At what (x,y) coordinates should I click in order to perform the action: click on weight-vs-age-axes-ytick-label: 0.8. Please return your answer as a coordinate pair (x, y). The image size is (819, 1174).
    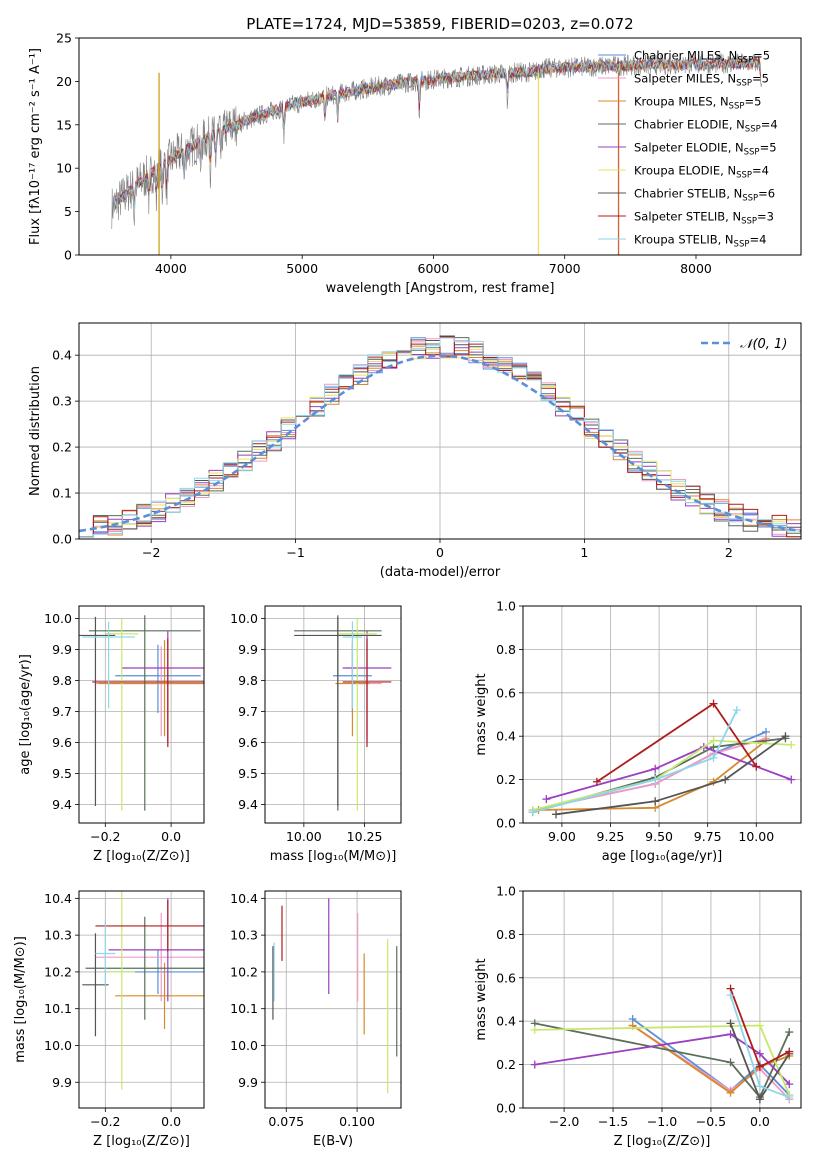
    Looking at the image, I should click on (506, 649).